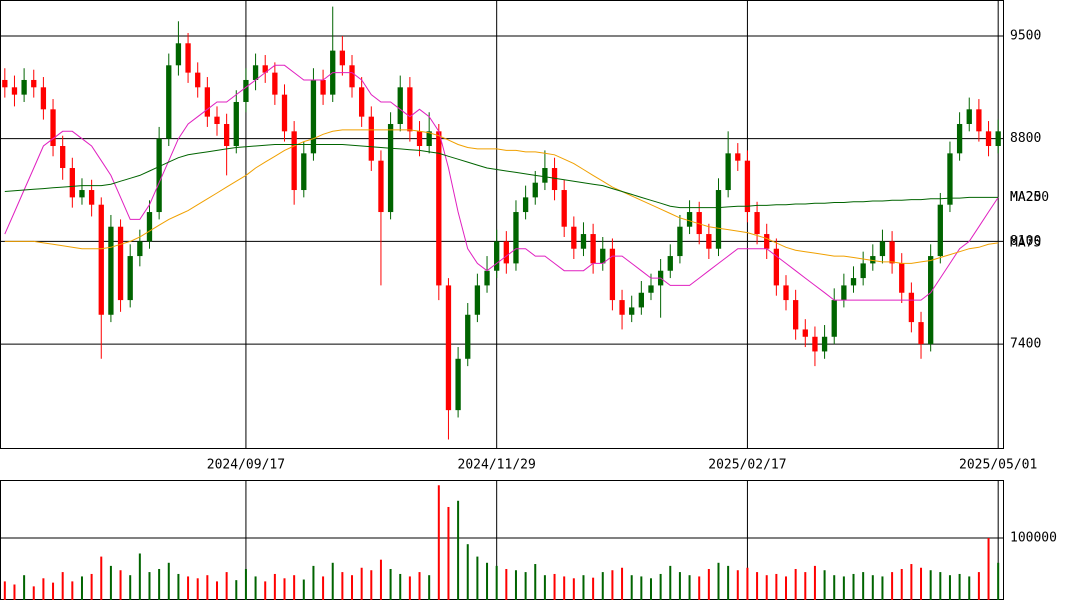  Describe the element at coordinates (747, 465) in the screenshot. I see `x-tick-label: 2025/02/17` at that location.